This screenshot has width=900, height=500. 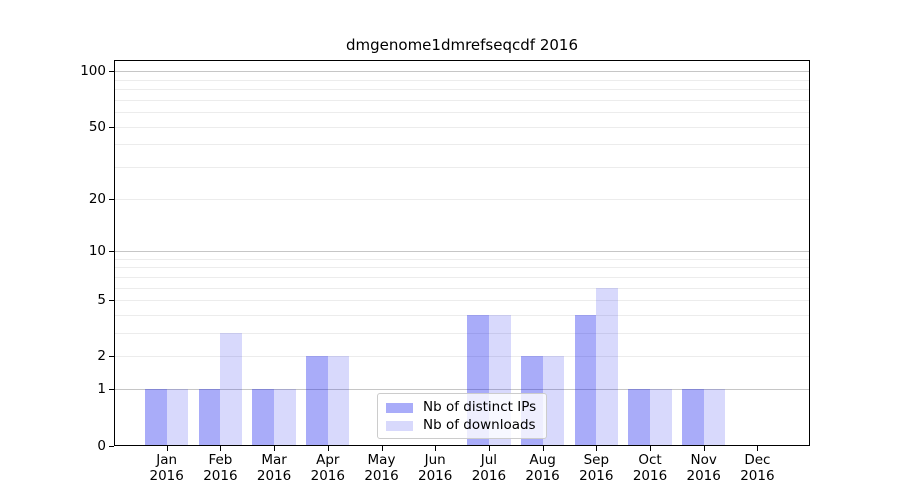 I want to click on x-tick-label: Jan 2016, so click(x=166, y=468).